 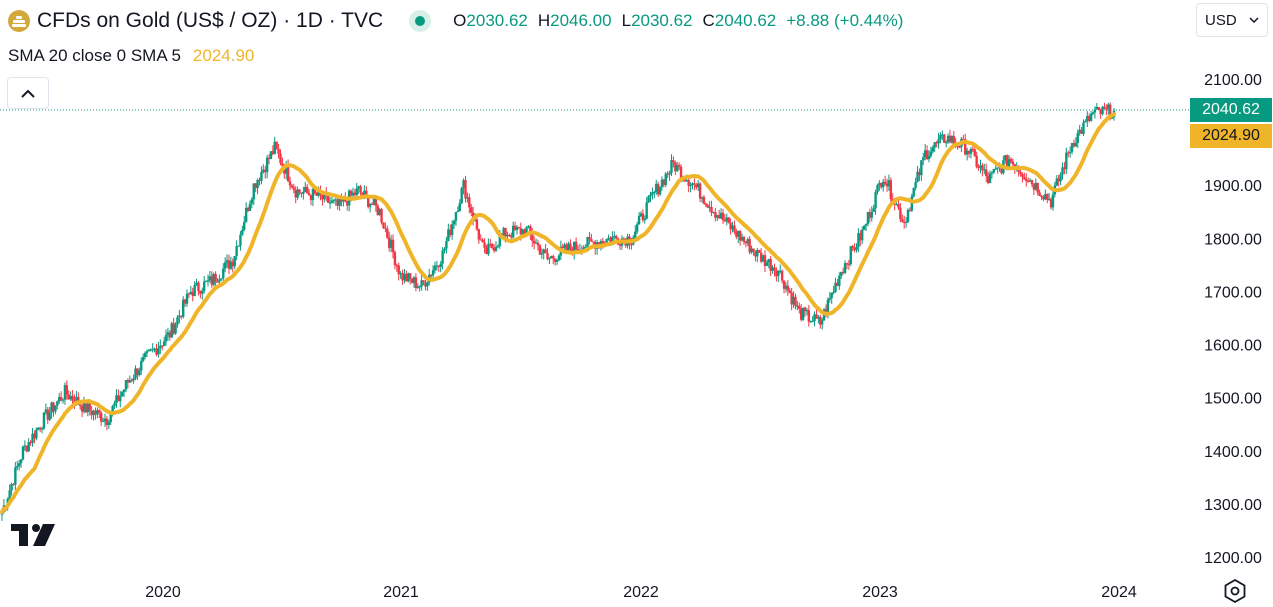 What do you see at coordinates (1235, 591) in the screenshot?
I see `settings-icon` at bounding box center [1235, 591].